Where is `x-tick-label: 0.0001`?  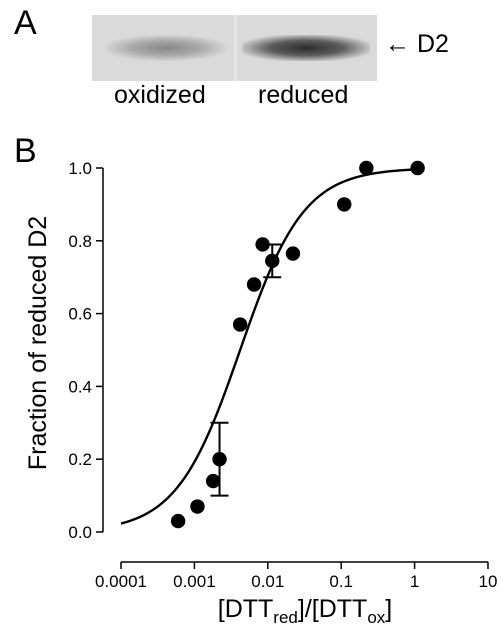 x-tick-label: 0.0001 is located at coordinates (121, 581).